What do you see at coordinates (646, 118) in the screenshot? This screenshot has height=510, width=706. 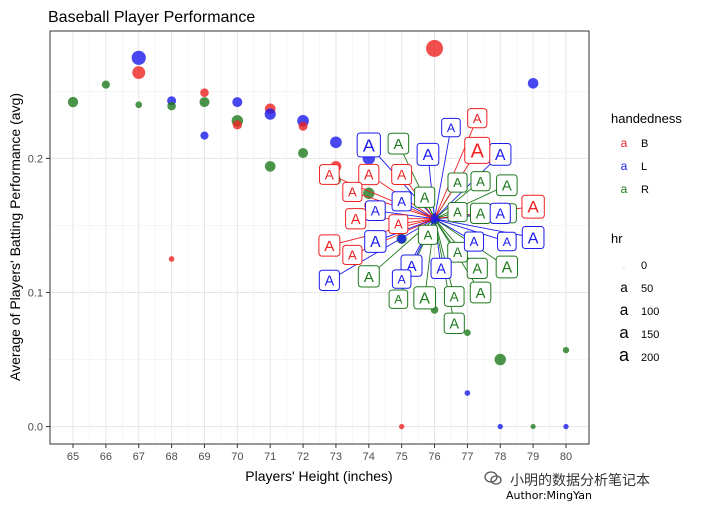 I see `legend-title-handedness: handedness` at bounding box center [646, 118].